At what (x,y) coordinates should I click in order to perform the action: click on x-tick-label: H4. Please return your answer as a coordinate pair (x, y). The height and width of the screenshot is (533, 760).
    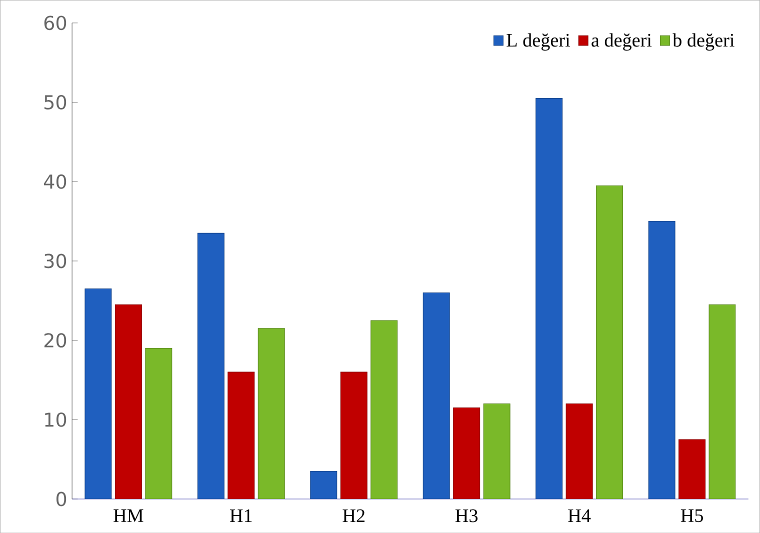
    Looking at the image, I should click on (579, 515).